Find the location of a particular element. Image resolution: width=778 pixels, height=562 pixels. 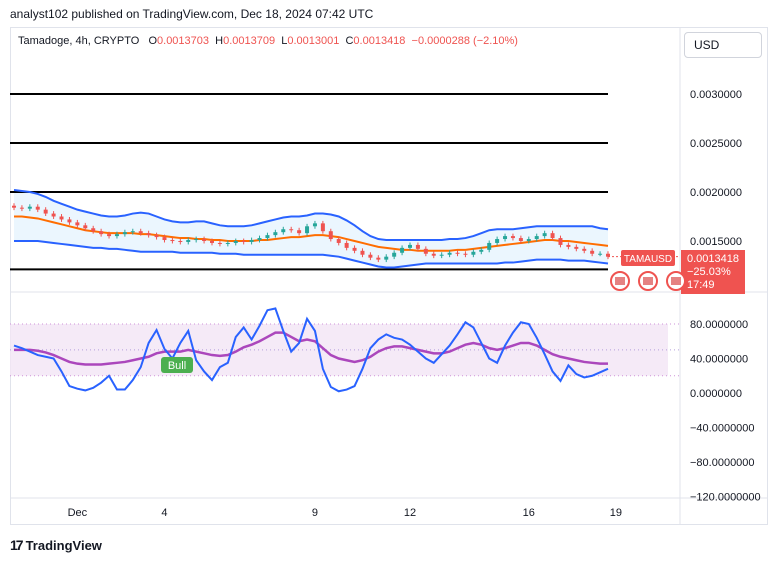

price-tick-label: 0.0015000 is located at coordinates (716, 242).